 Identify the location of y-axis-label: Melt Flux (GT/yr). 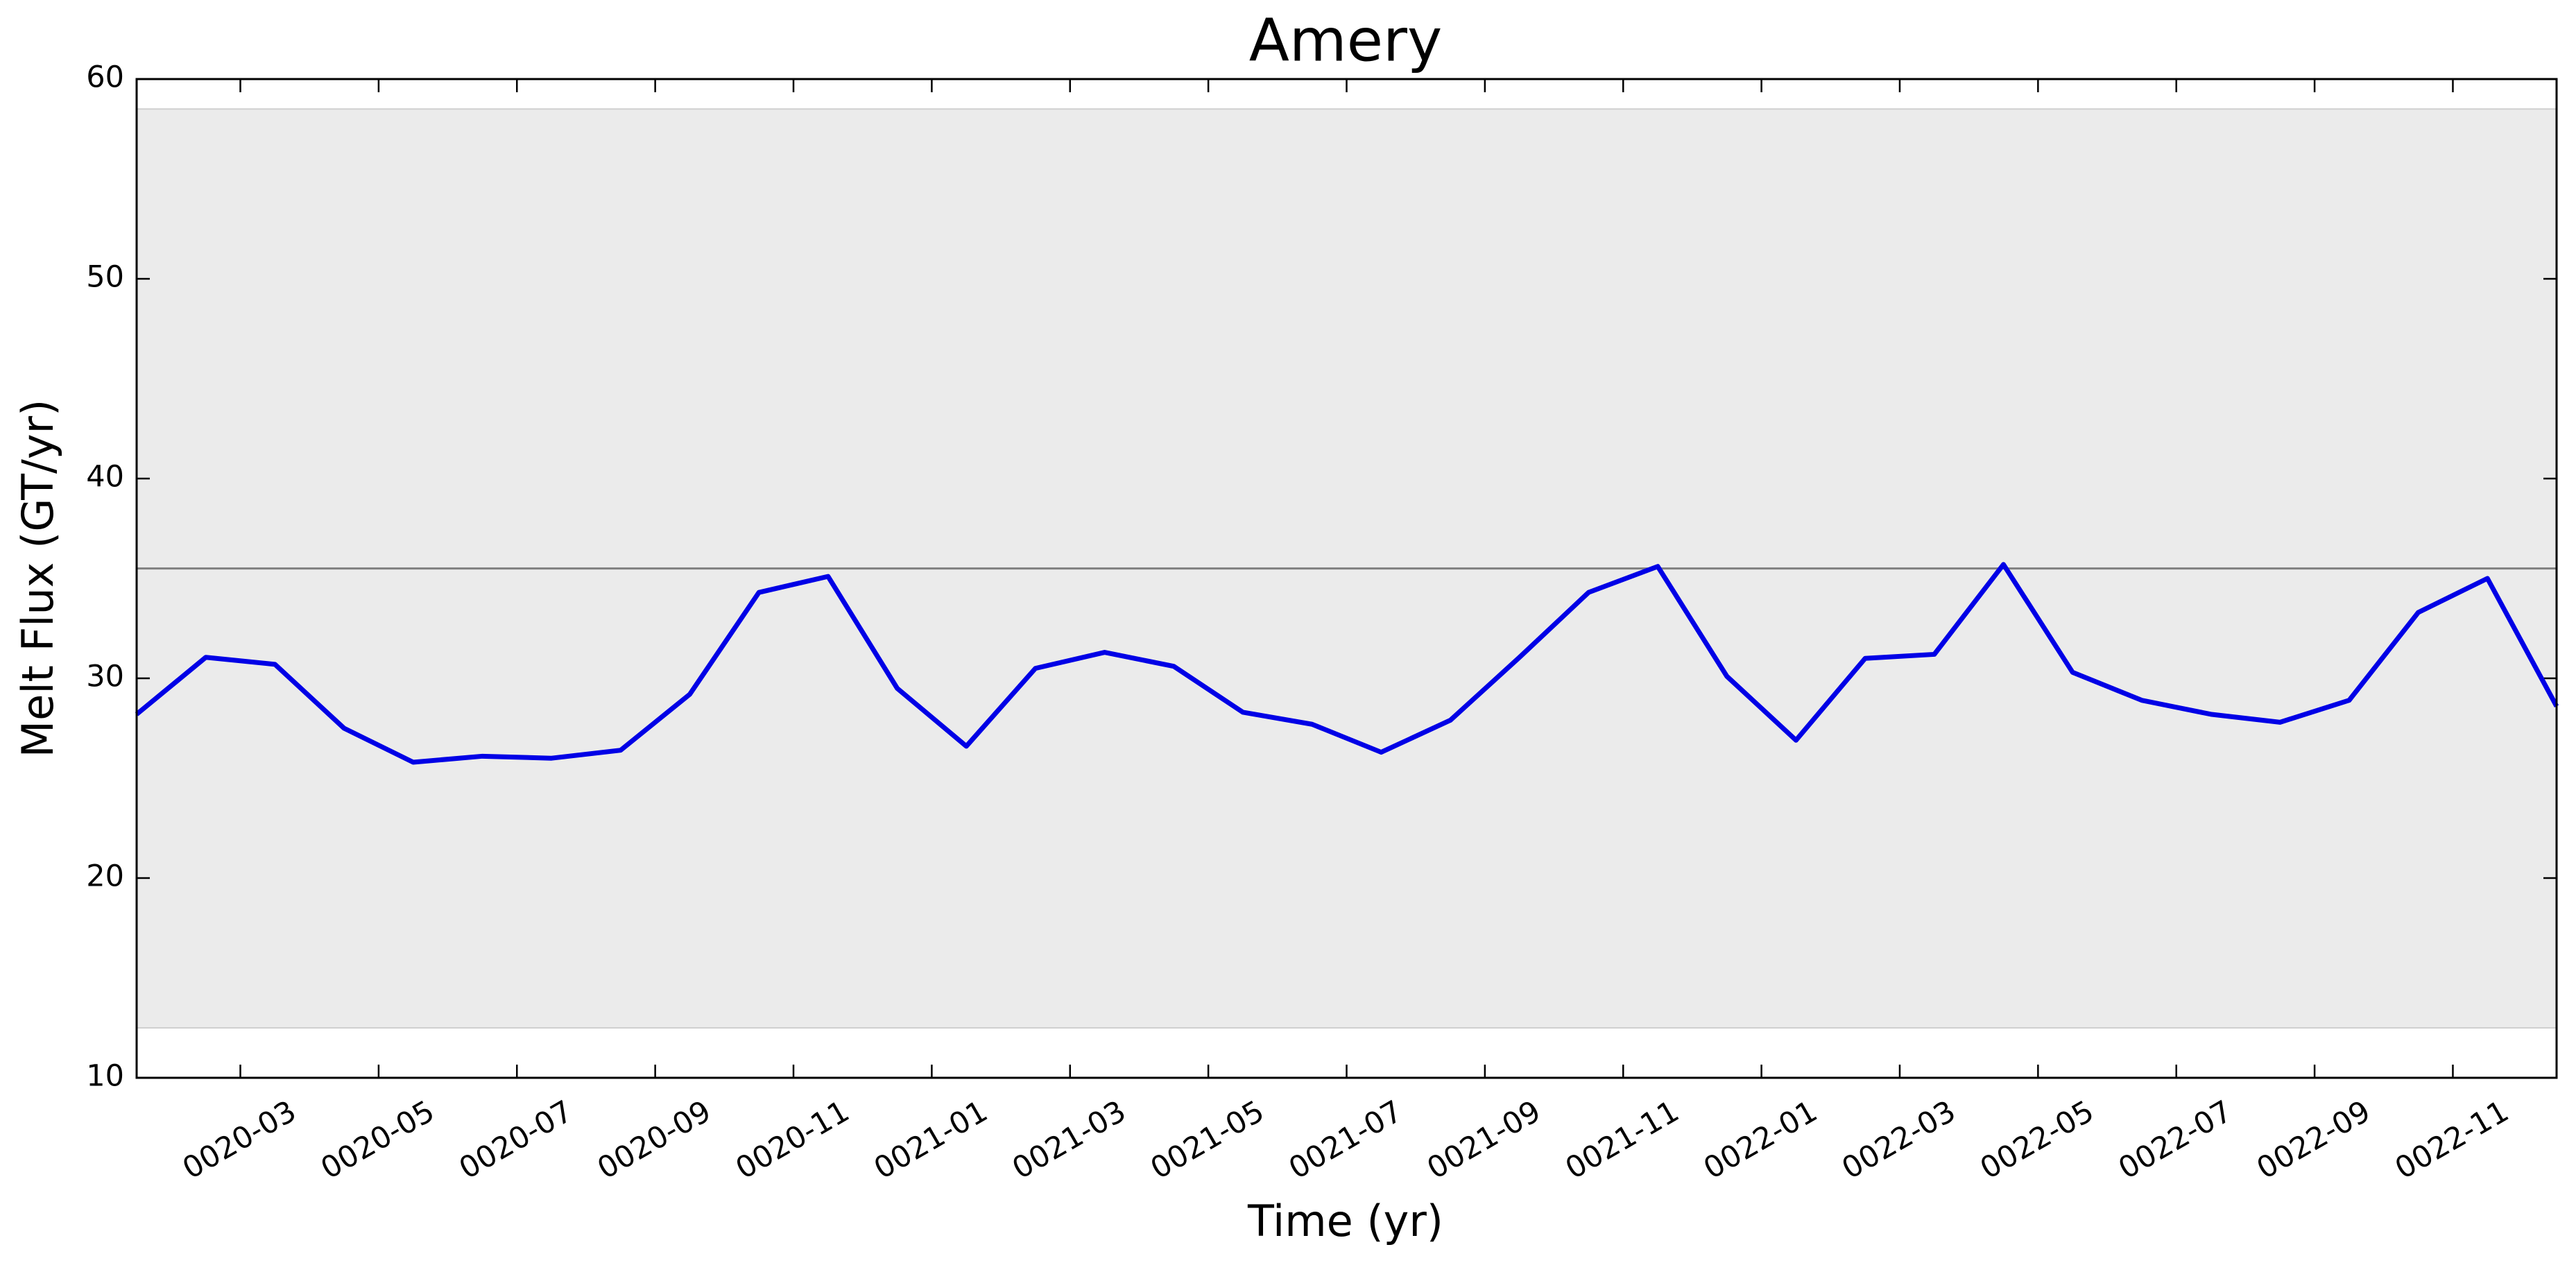
(37, 578).